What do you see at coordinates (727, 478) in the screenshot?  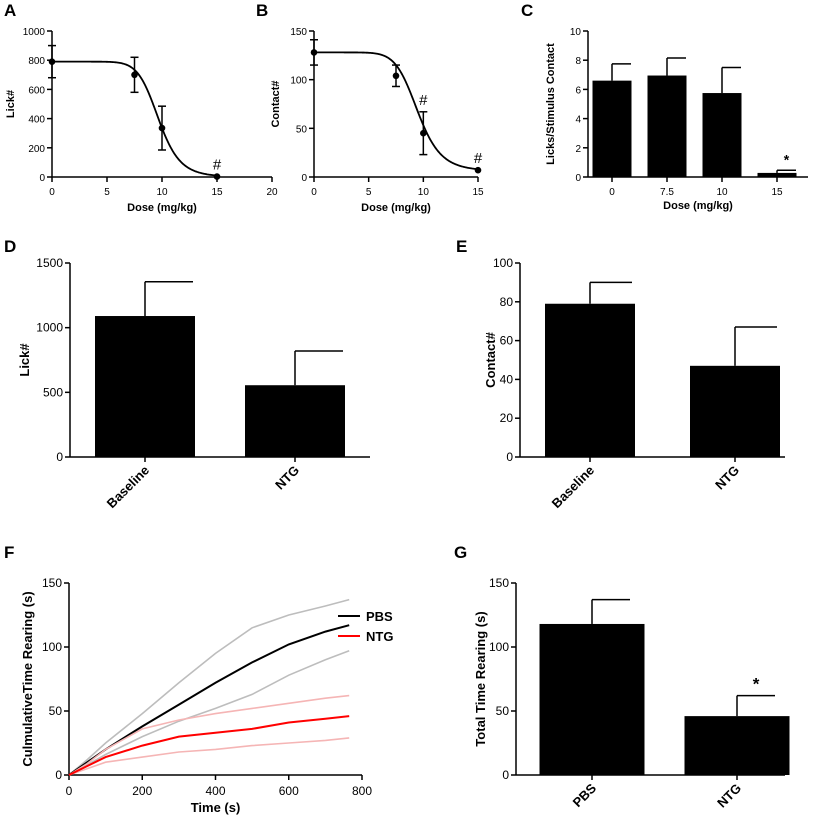 I see `chart-e-category-label: NTG` at bounding box center [727, 478].